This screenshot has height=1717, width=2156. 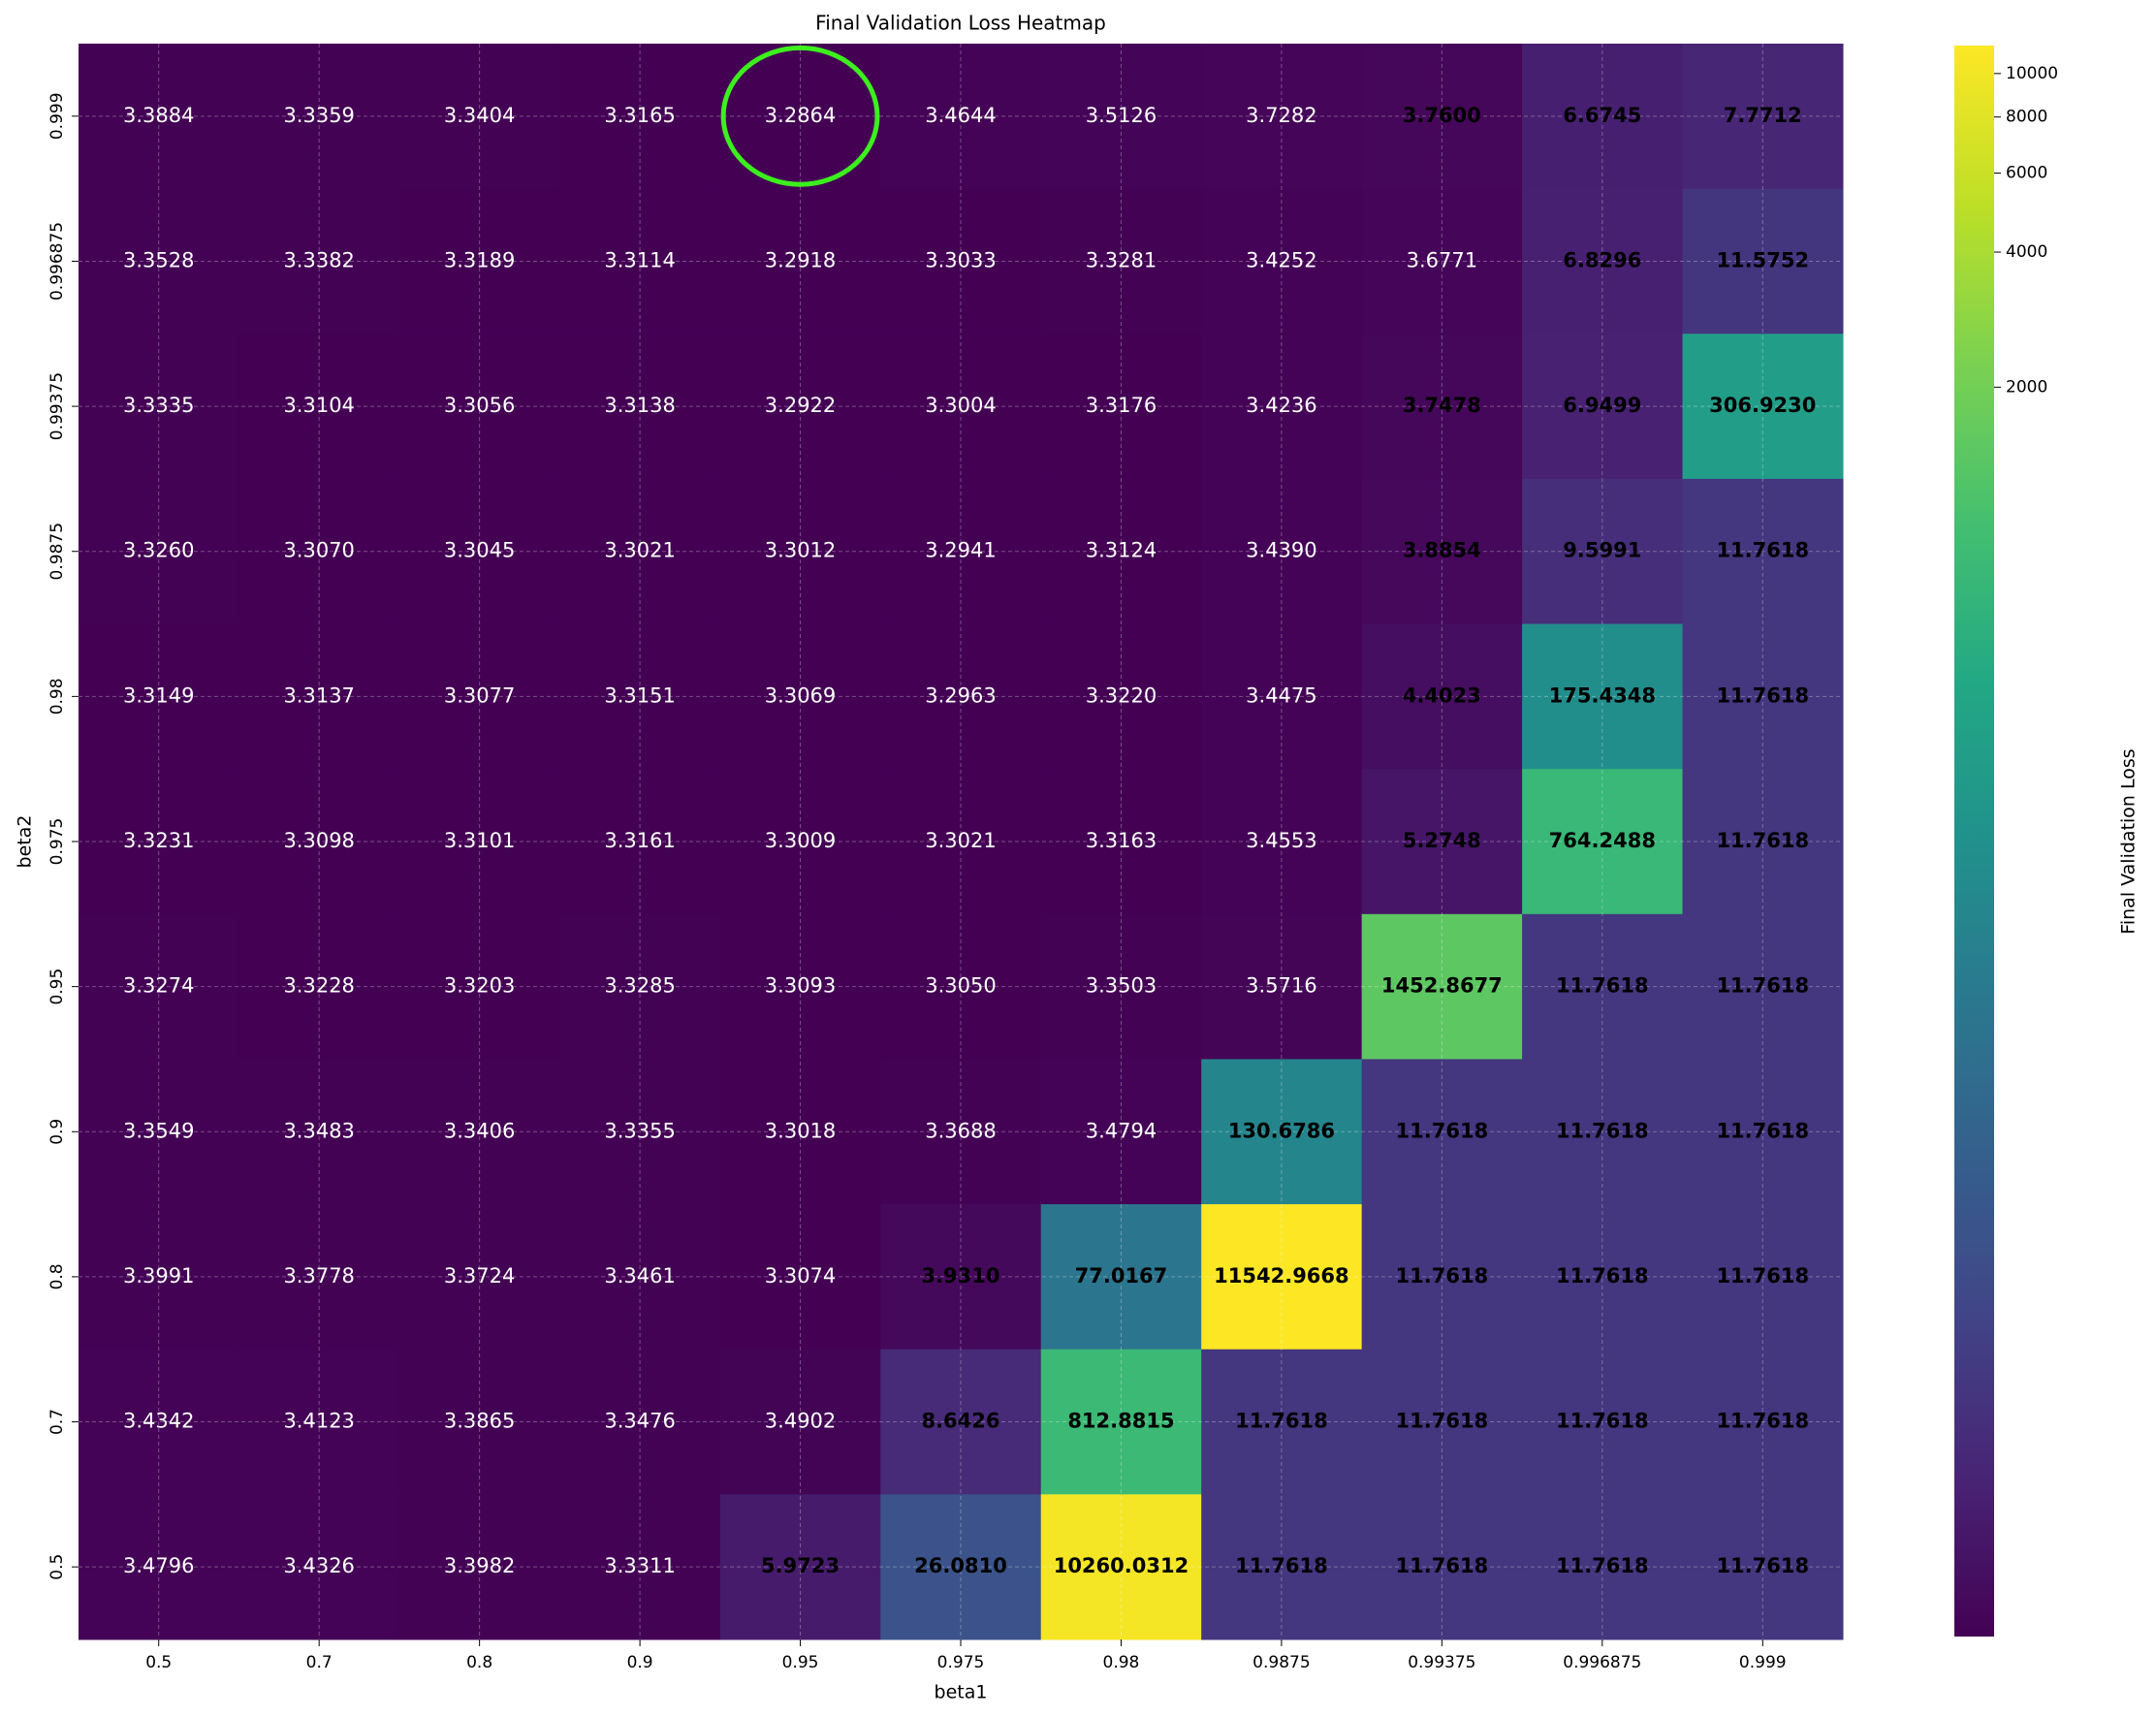 What do you see at coordinates (479, 1662) in the screenshot?
I see `x-tick-label: 0.8` at bounding box center [479, 1662].